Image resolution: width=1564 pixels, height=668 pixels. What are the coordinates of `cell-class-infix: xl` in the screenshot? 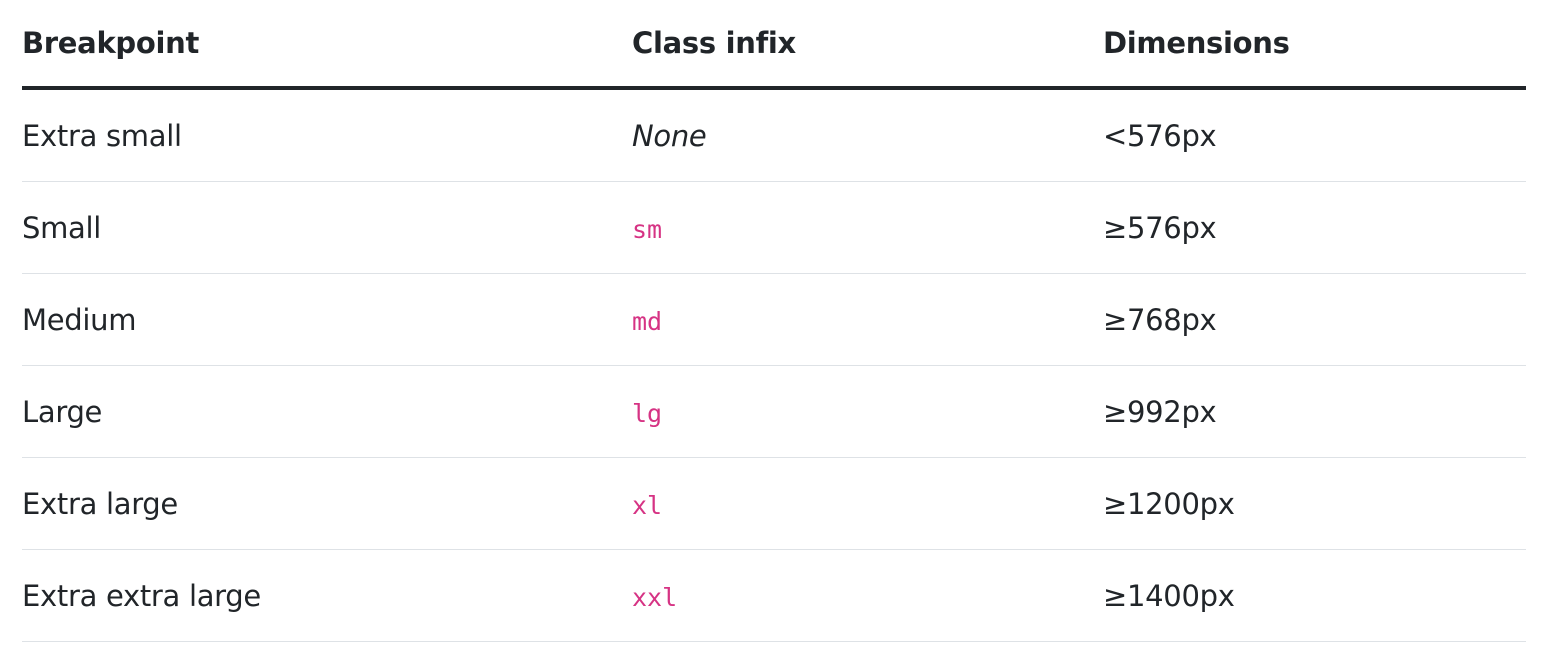 It's located at (867, 504).